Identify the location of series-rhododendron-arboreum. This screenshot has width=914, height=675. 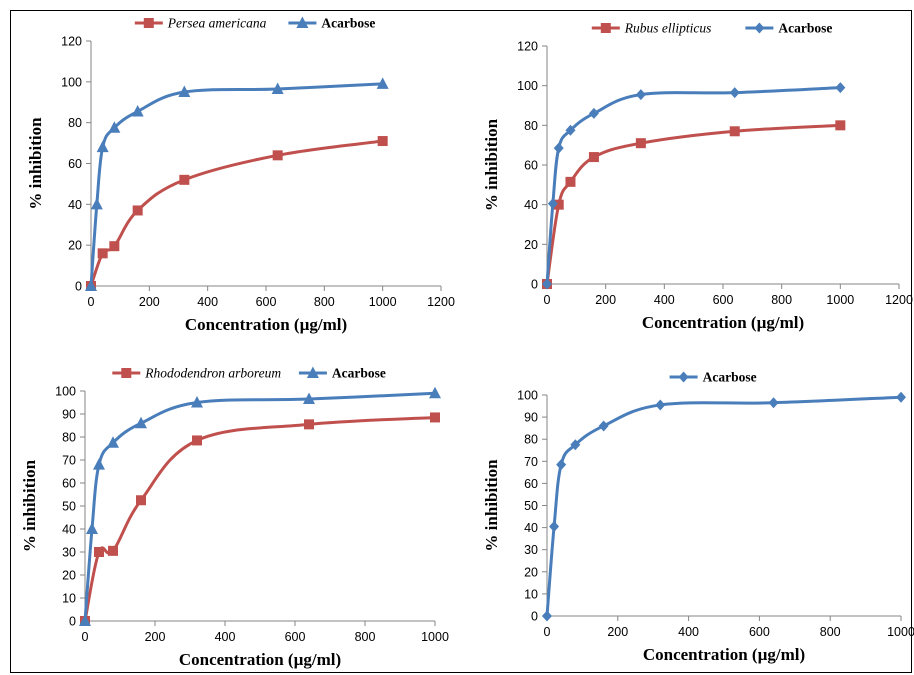
(260, 519).